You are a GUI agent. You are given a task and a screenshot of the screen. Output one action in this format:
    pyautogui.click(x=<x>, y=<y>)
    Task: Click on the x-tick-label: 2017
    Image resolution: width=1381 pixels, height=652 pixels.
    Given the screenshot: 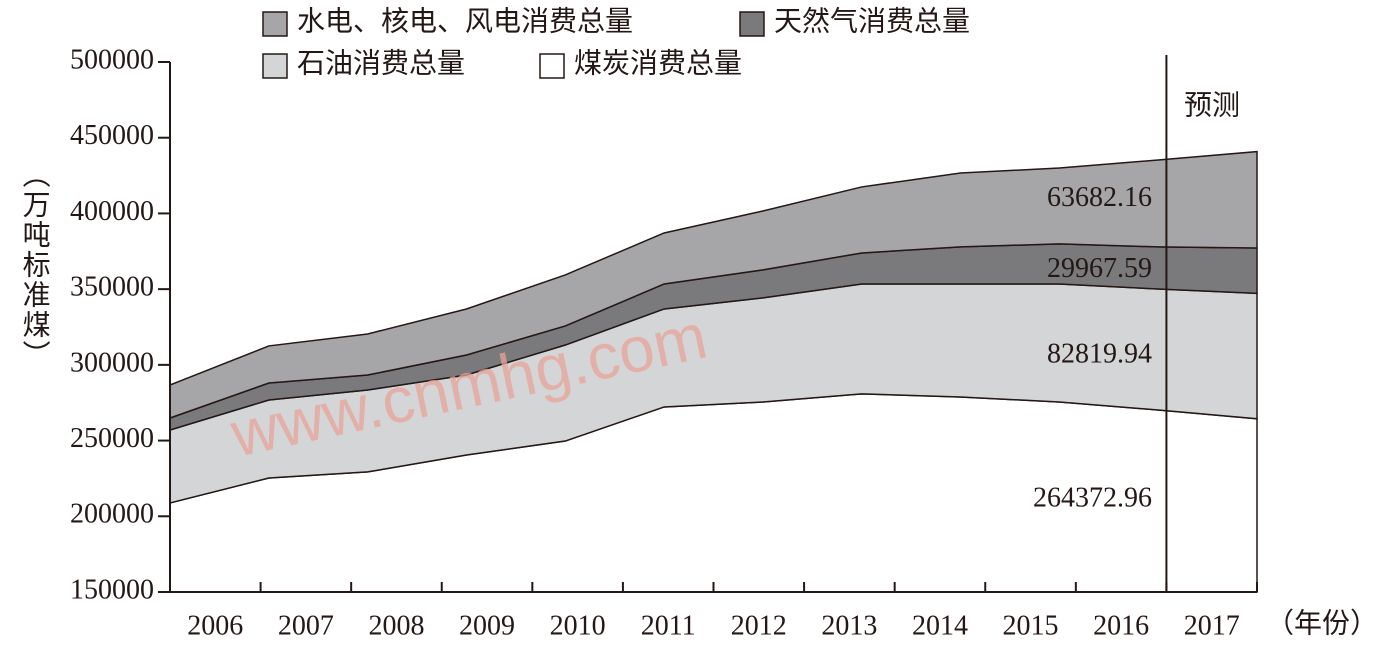 What is the action you would take?
    pyautogui.click(x=1212, y=625)
    